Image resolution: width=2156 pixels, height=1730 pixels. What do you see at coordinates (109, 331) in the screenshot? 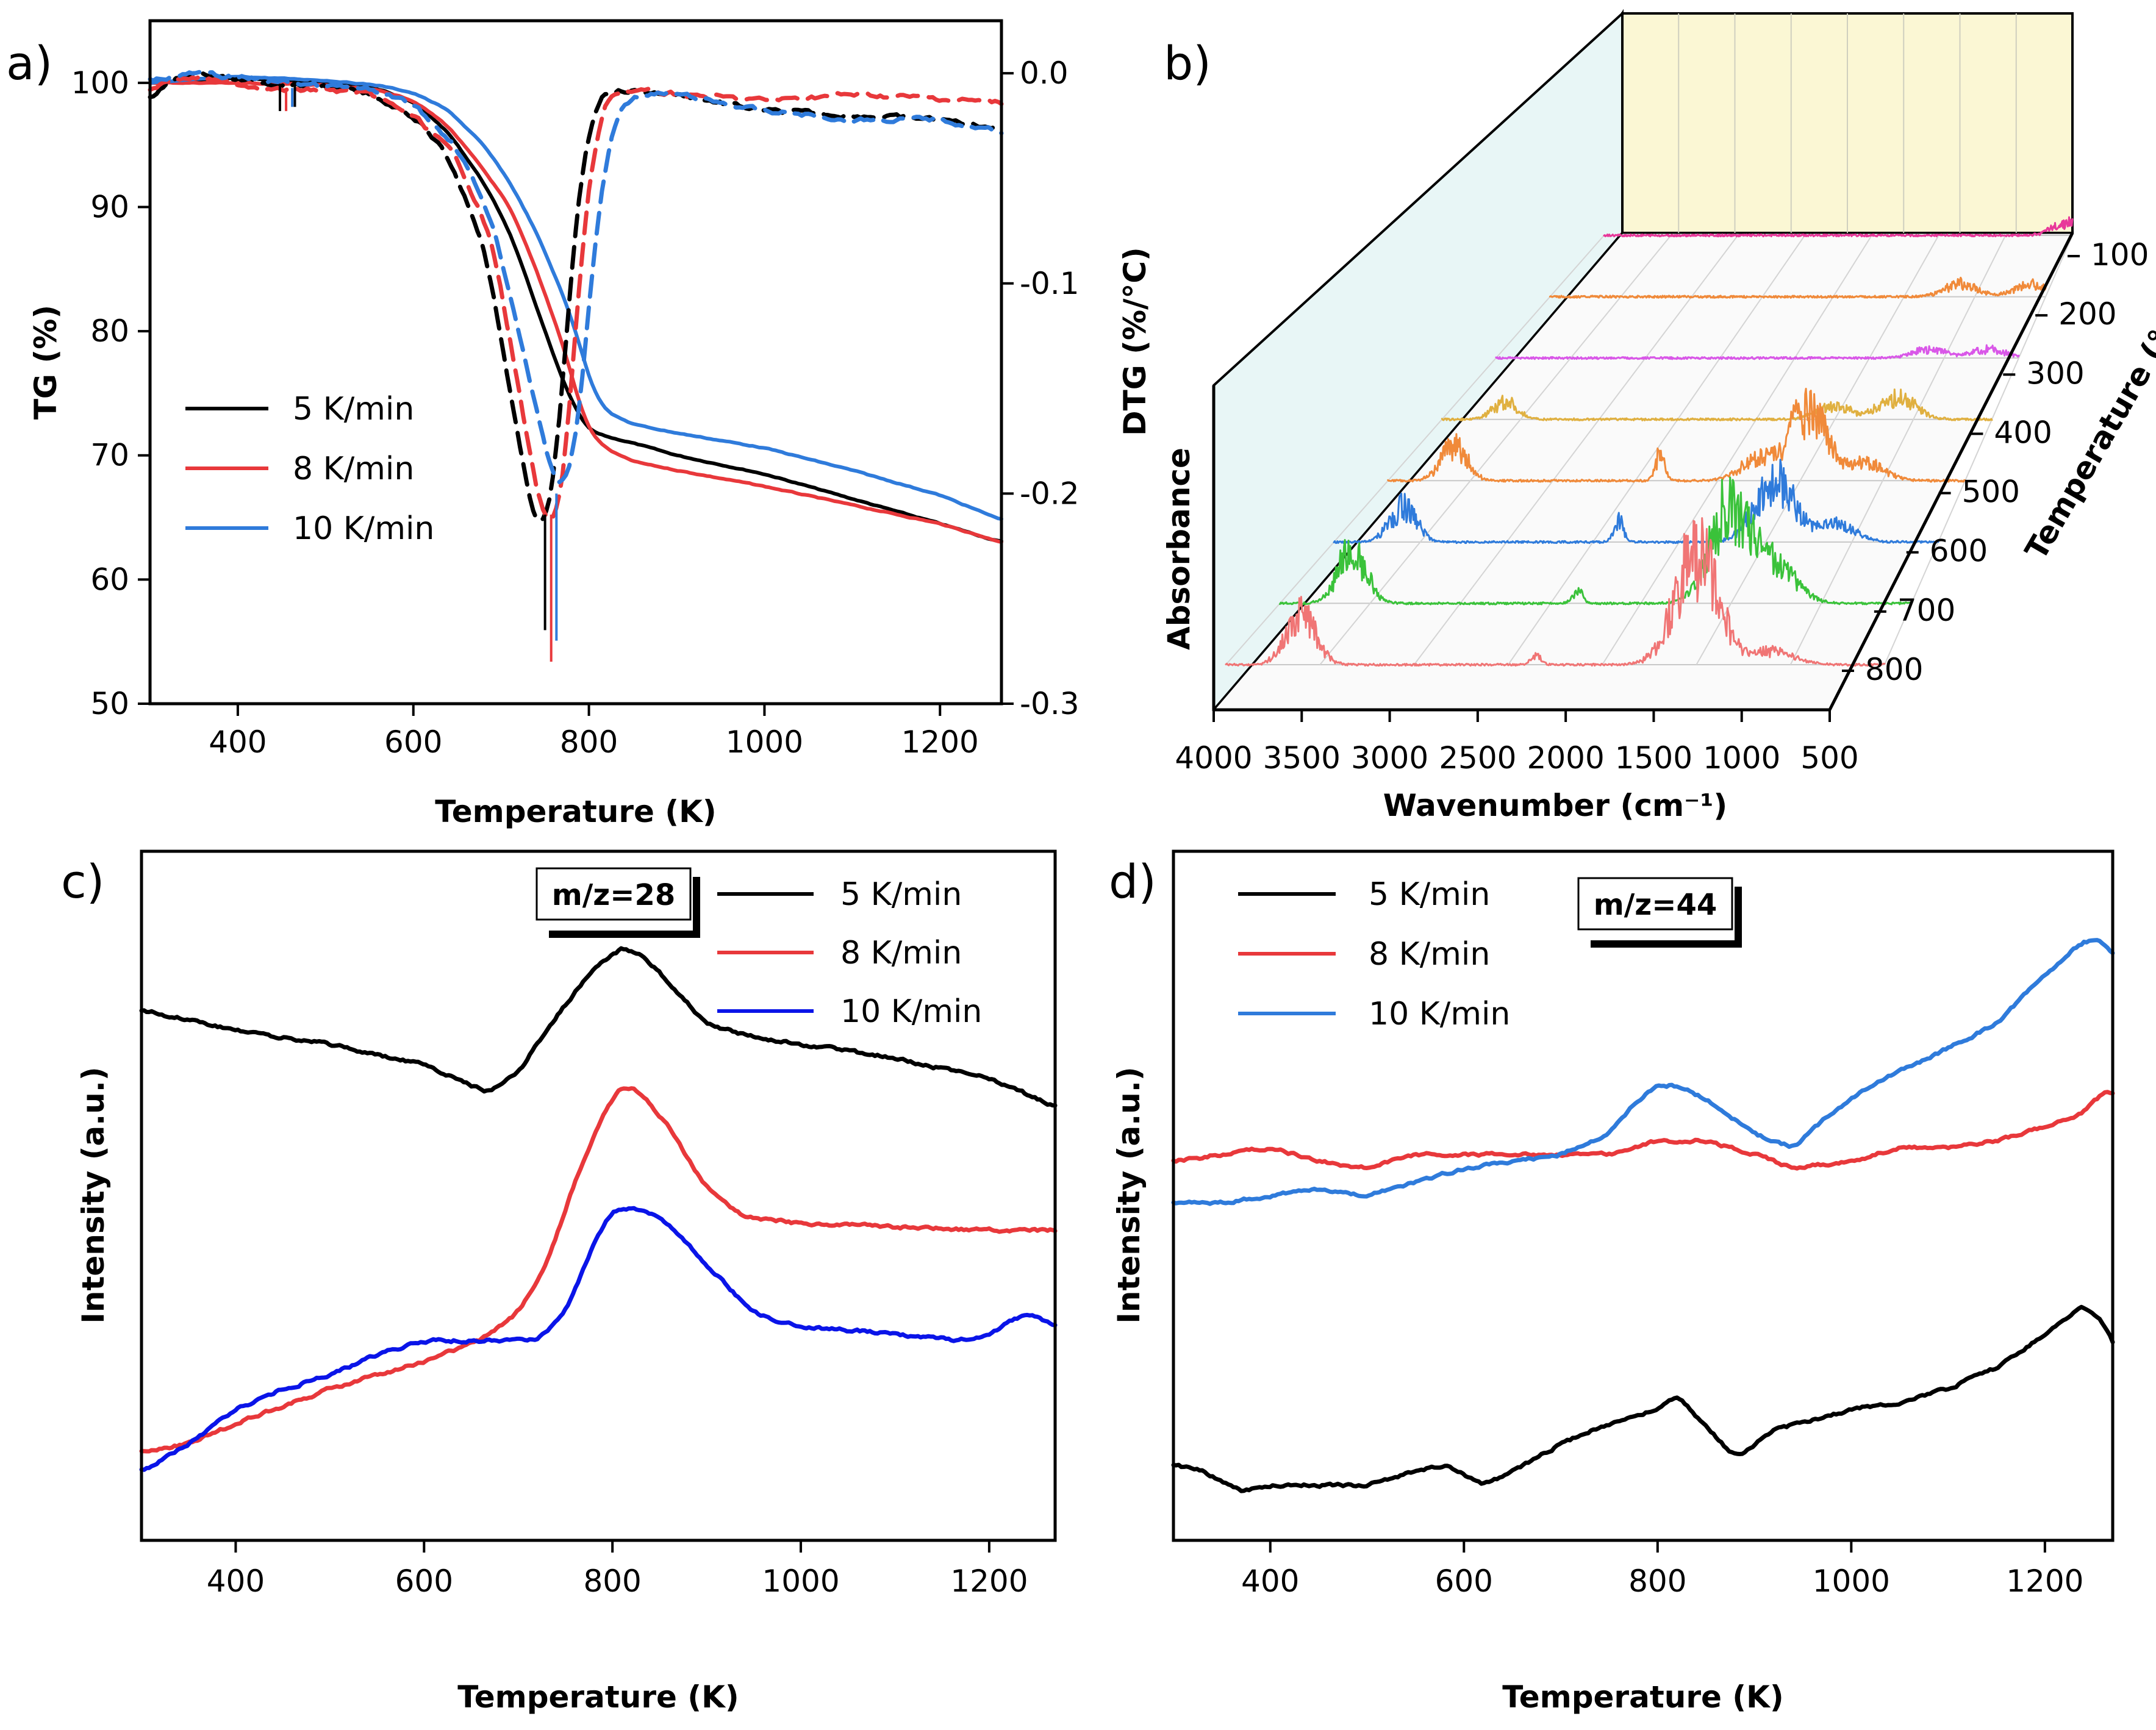
I see `panel-a-y-tick-label: 80` at bounding box center [109, 331].